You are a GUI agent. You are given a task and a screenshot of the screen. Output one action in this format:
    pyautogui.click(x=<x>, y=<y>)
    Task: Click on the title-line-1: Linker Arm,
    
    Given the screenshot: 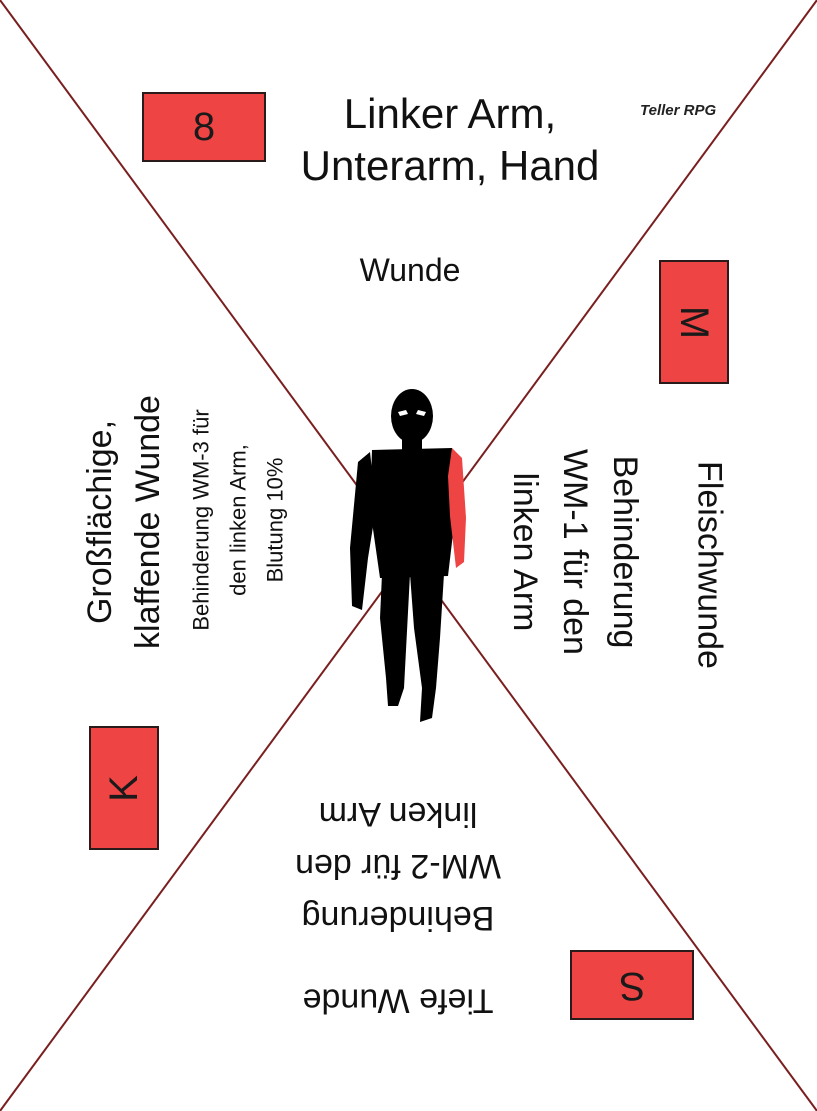 What is the action you would take?
    pyautogui.click(x=450, y=113)
    